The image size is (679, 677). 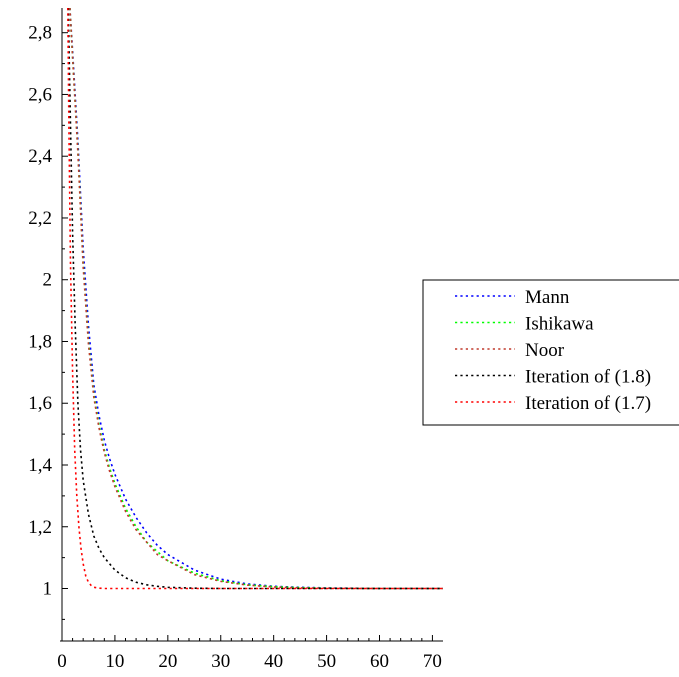 What do you see at coordinates (588, 403) in the screenshot?
I see `legend-label-4: Iteration of (1.7)` at bounding box center [588, 403].